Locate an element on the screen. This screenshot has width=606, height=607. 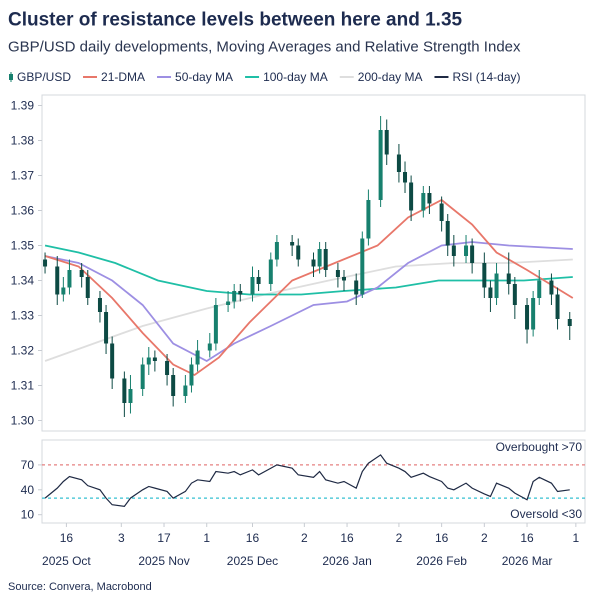
legend-label: 50-day MA is located at coordinates (204, 77).